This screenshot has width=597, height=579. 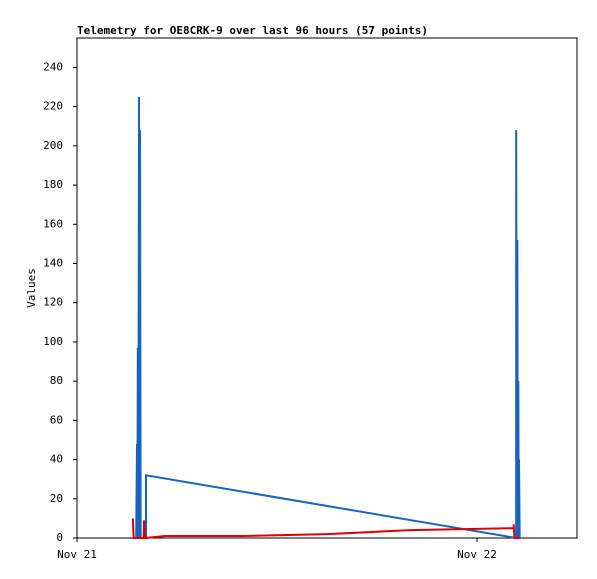 I want to click on x-tick-label: Nov 21, so click(x=77, y=554).